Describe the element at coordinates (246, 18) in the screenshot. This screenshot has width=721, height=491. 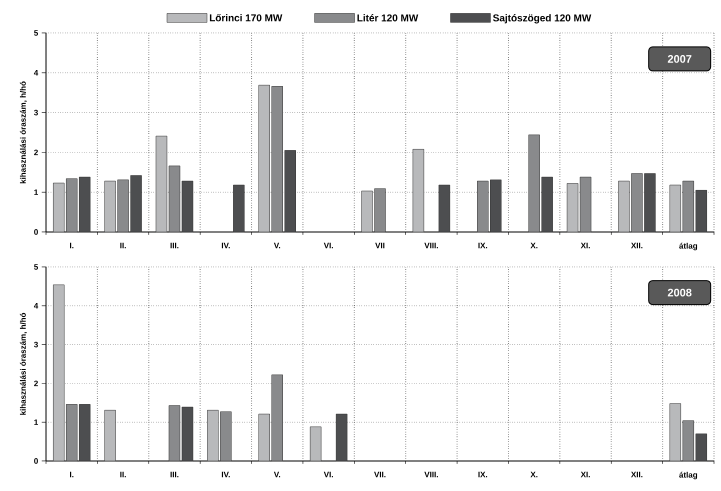
I see `legend-label: Lőrinci 170 MW` at that location.